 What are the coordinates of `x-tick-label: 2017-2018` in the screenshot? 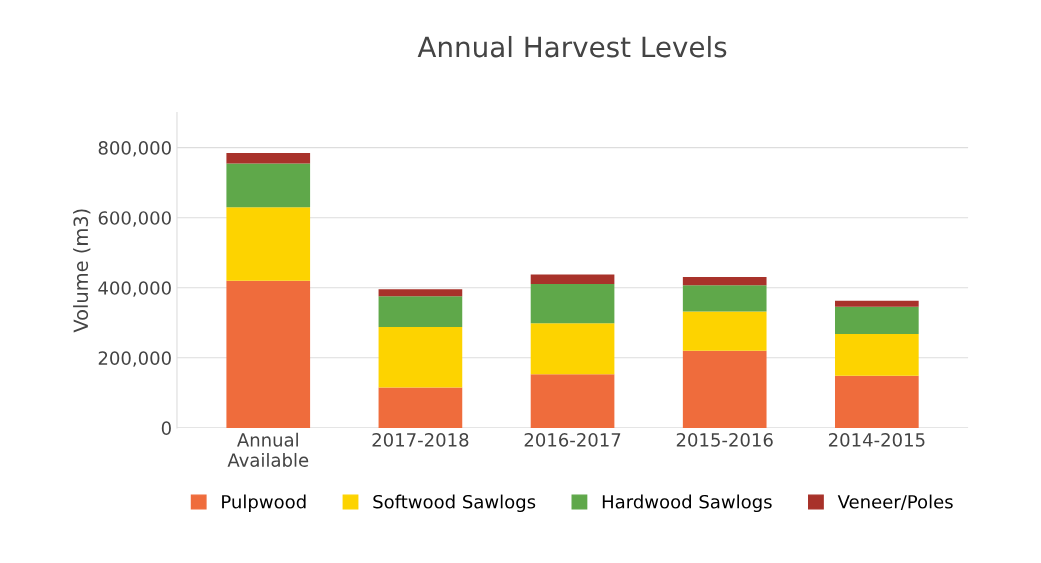 It's located at (420, 440).